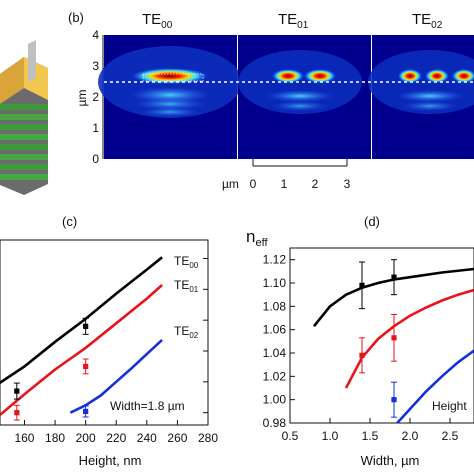 This screenshot has height=474, width=474. I want to click on panel-b-yticks: 0 1 2 3 4, so click(95, 97).